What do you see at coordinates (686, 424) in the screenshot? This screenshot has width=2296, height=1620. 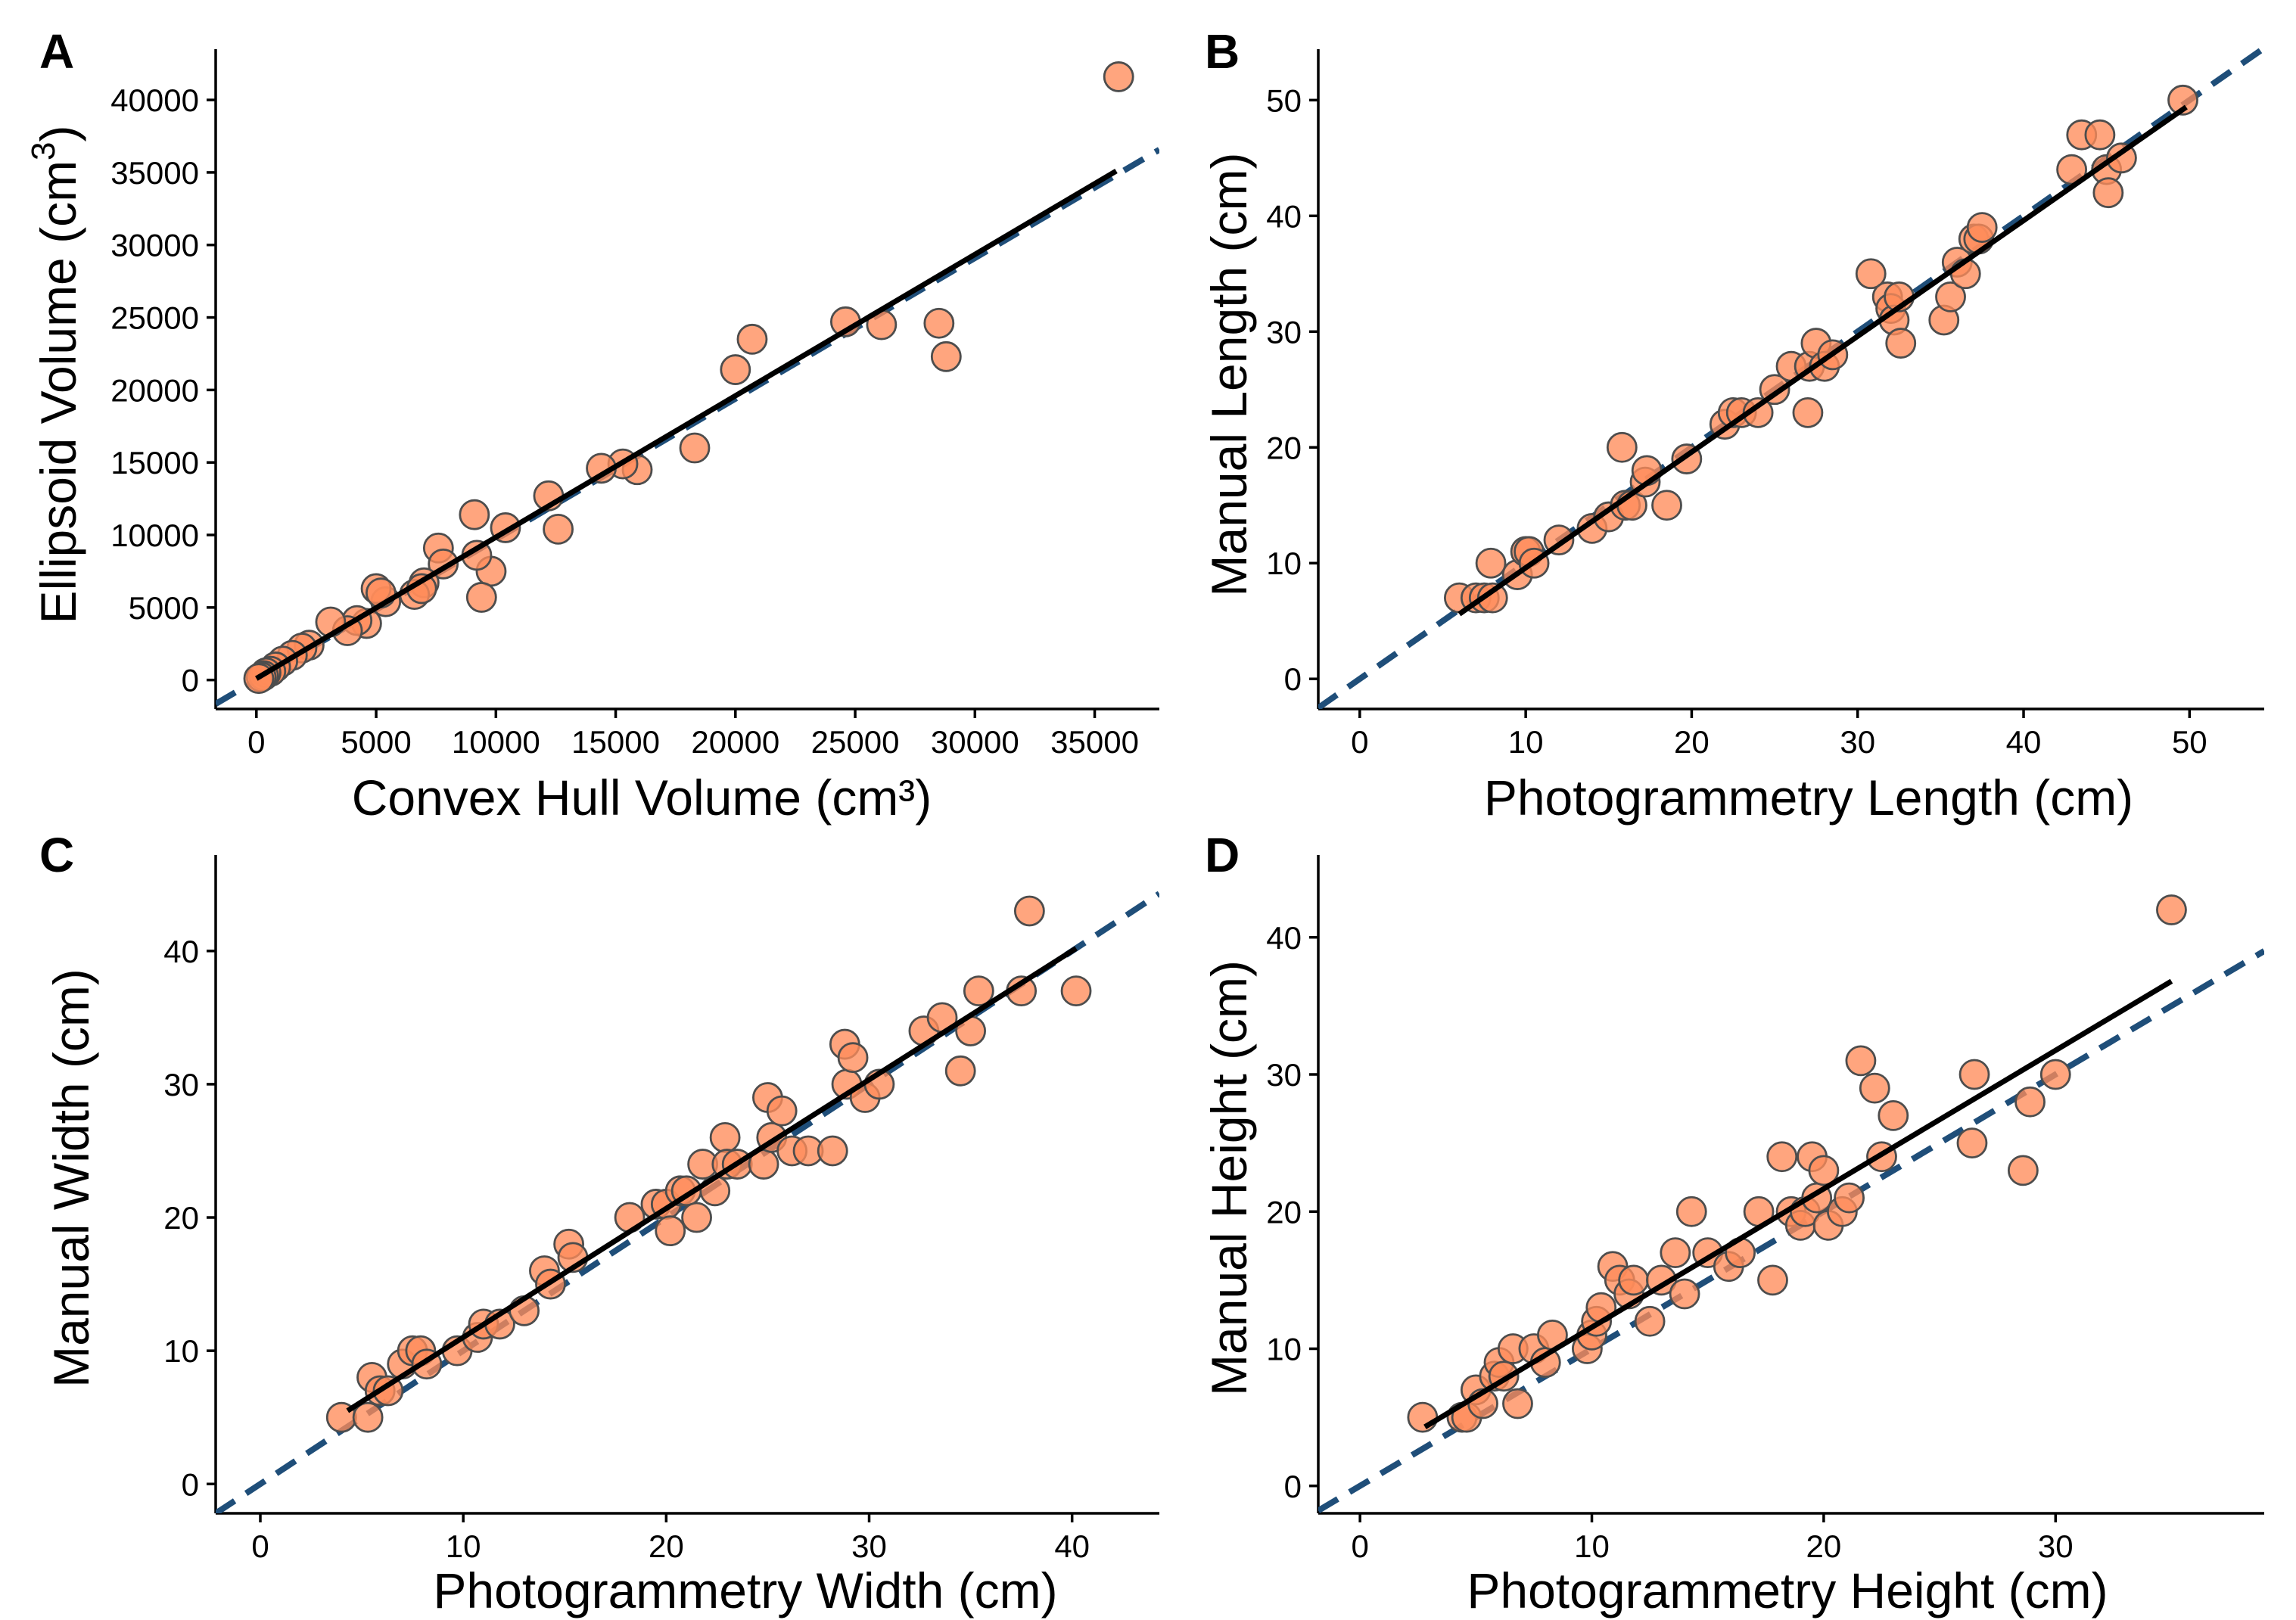 I see `fit-line-a` at bounding box center [686, 424].